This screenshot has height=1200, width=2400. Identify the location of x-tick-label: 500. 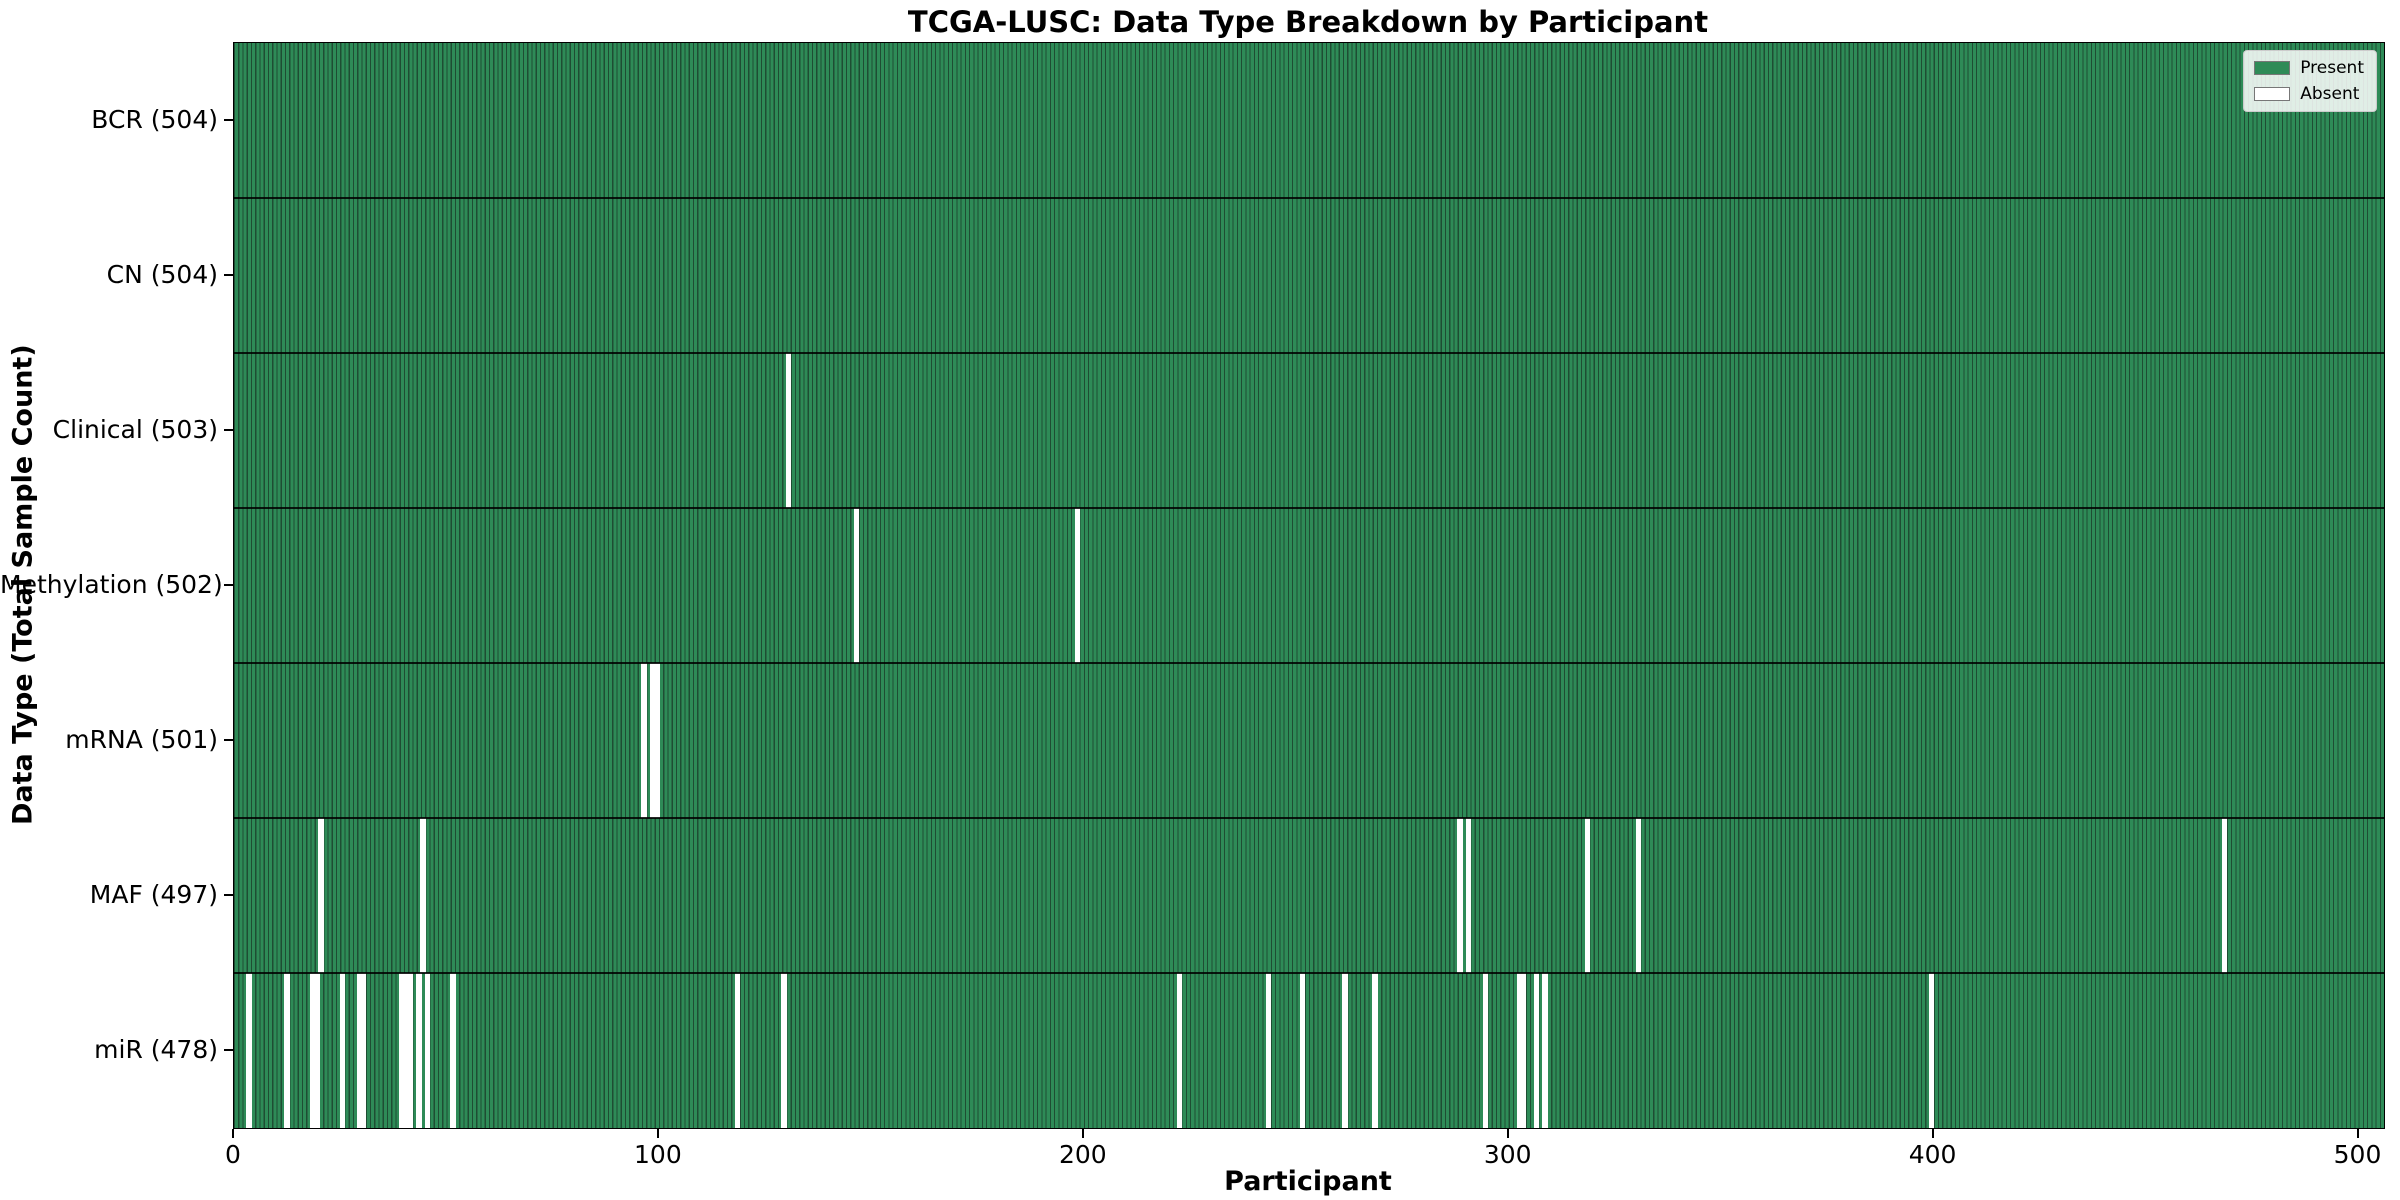
(2357, 1154).